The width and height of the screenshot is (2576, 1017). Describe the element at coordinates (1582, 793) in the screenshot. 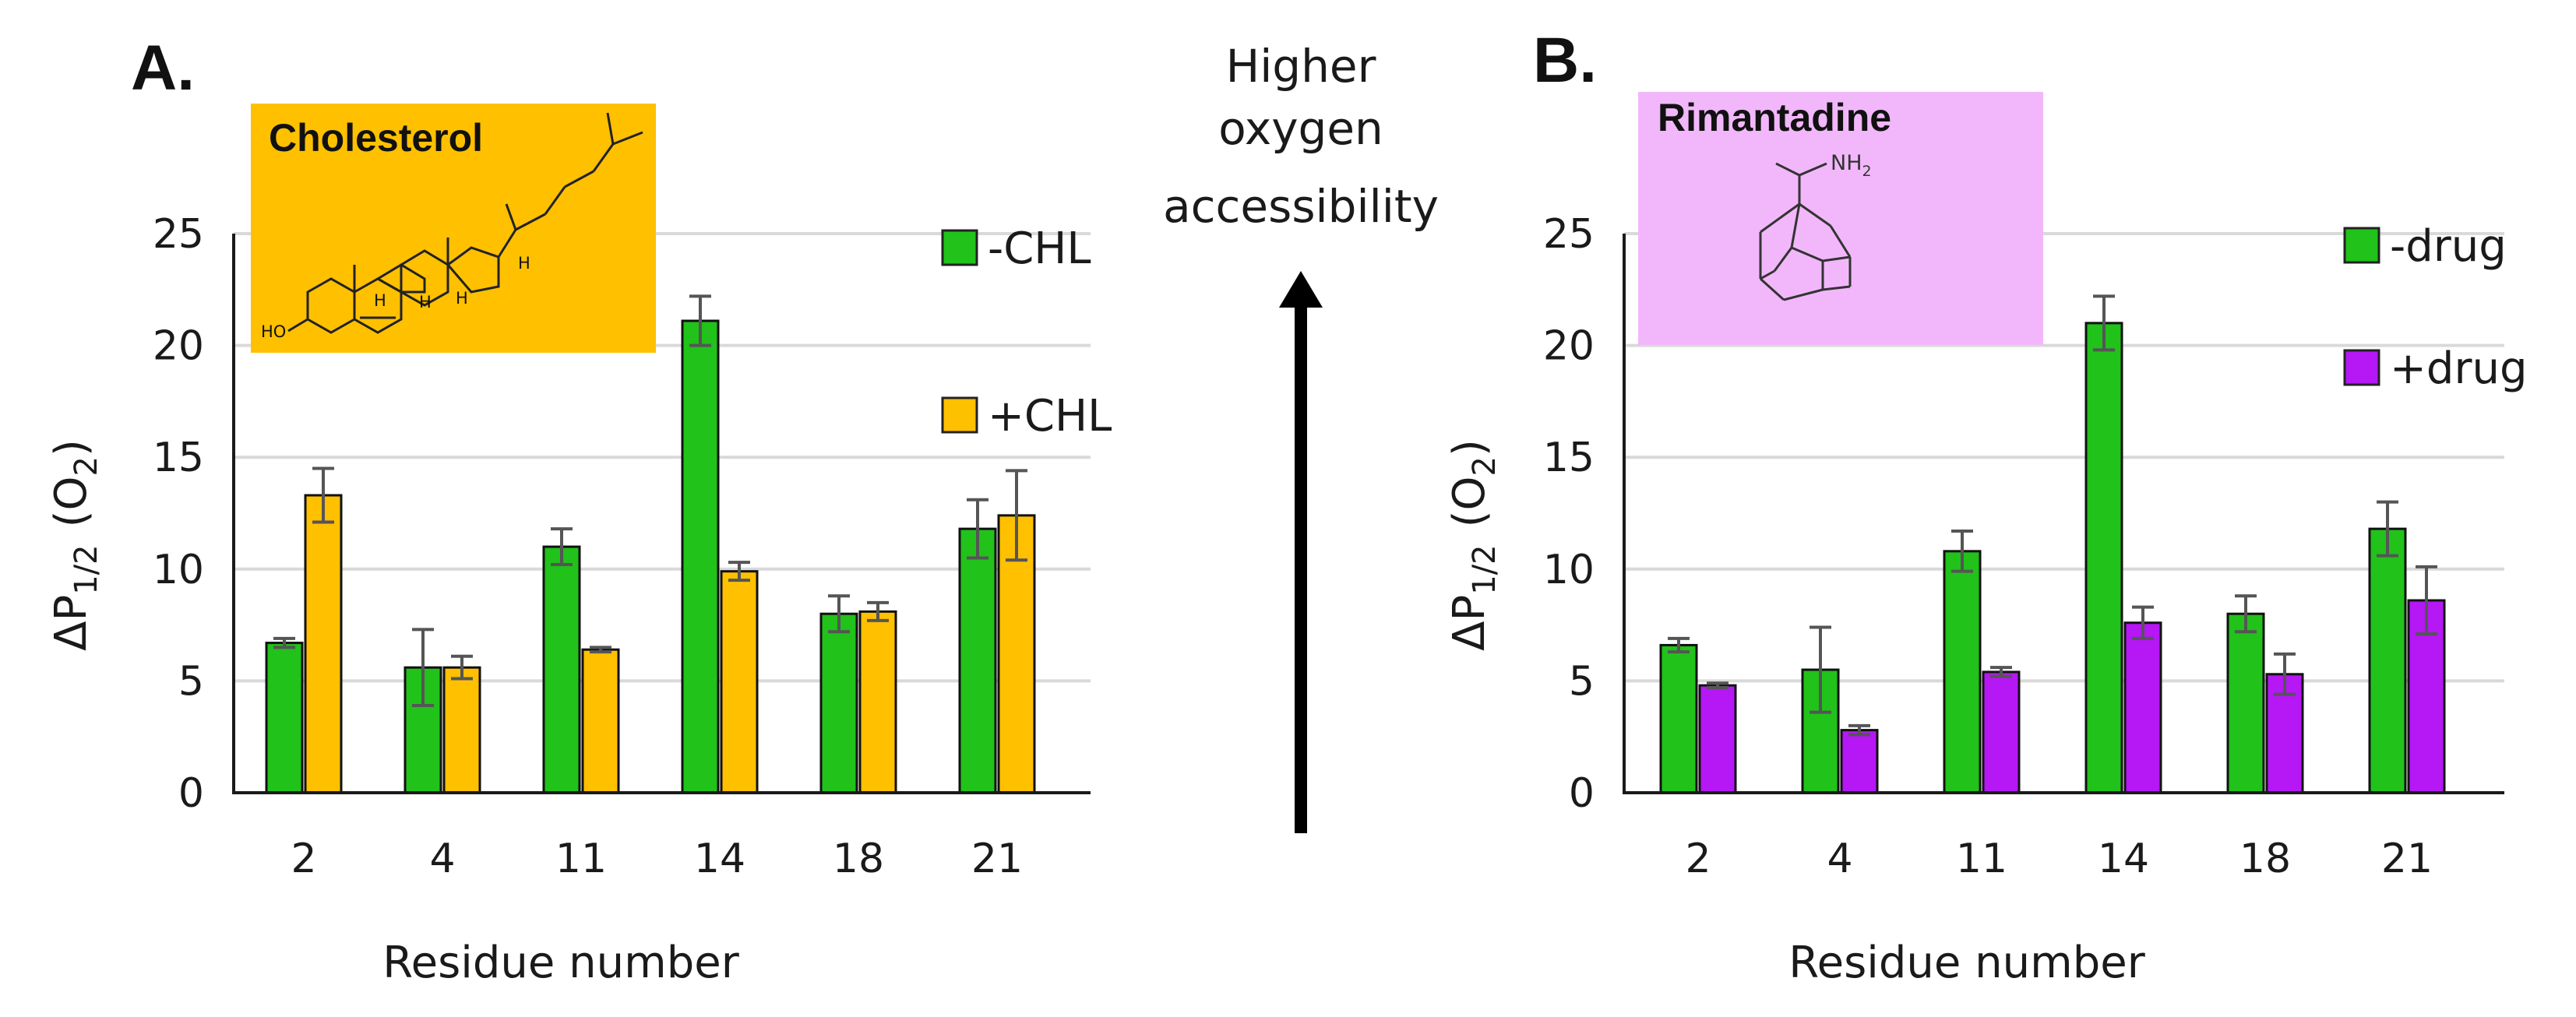

I see `y-tick-label-b-0: 0` at that location.